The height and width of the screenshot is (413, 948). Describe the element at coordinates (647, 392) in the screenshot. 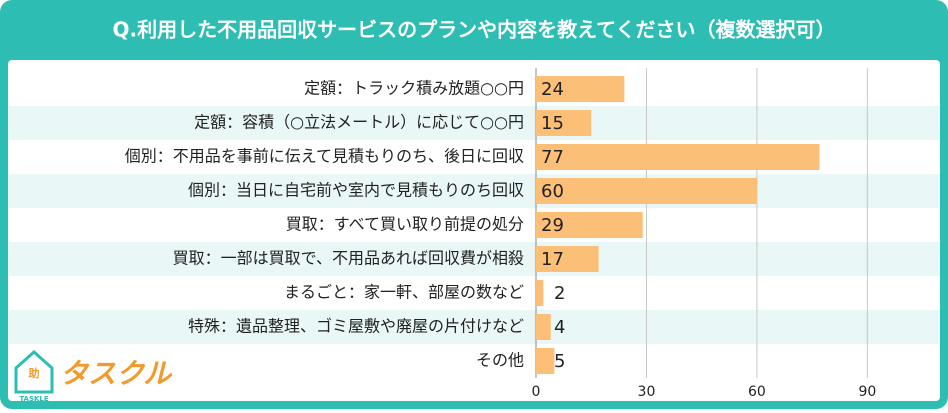

I see `x-tick-label: 30` at that location.